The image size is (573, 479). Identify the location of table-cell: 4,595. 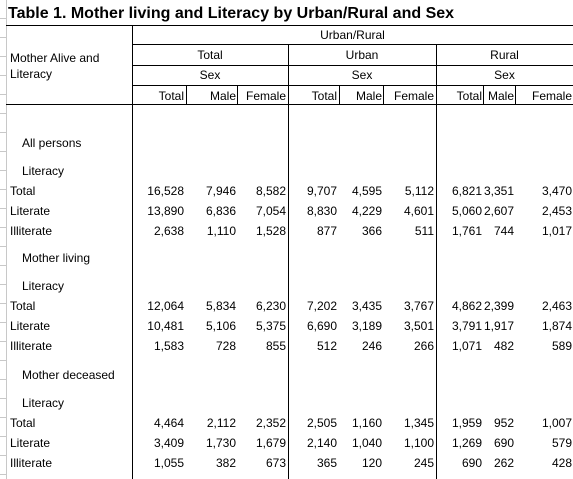
(366, 191).